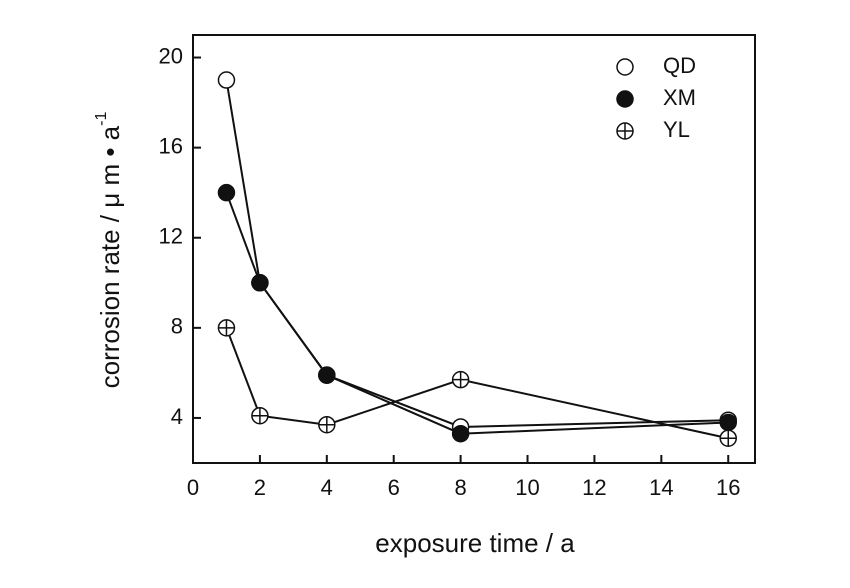 The height and width of the screenshot is (588, 850). I want to click on x-tick-label: 4, so click(327, 487).